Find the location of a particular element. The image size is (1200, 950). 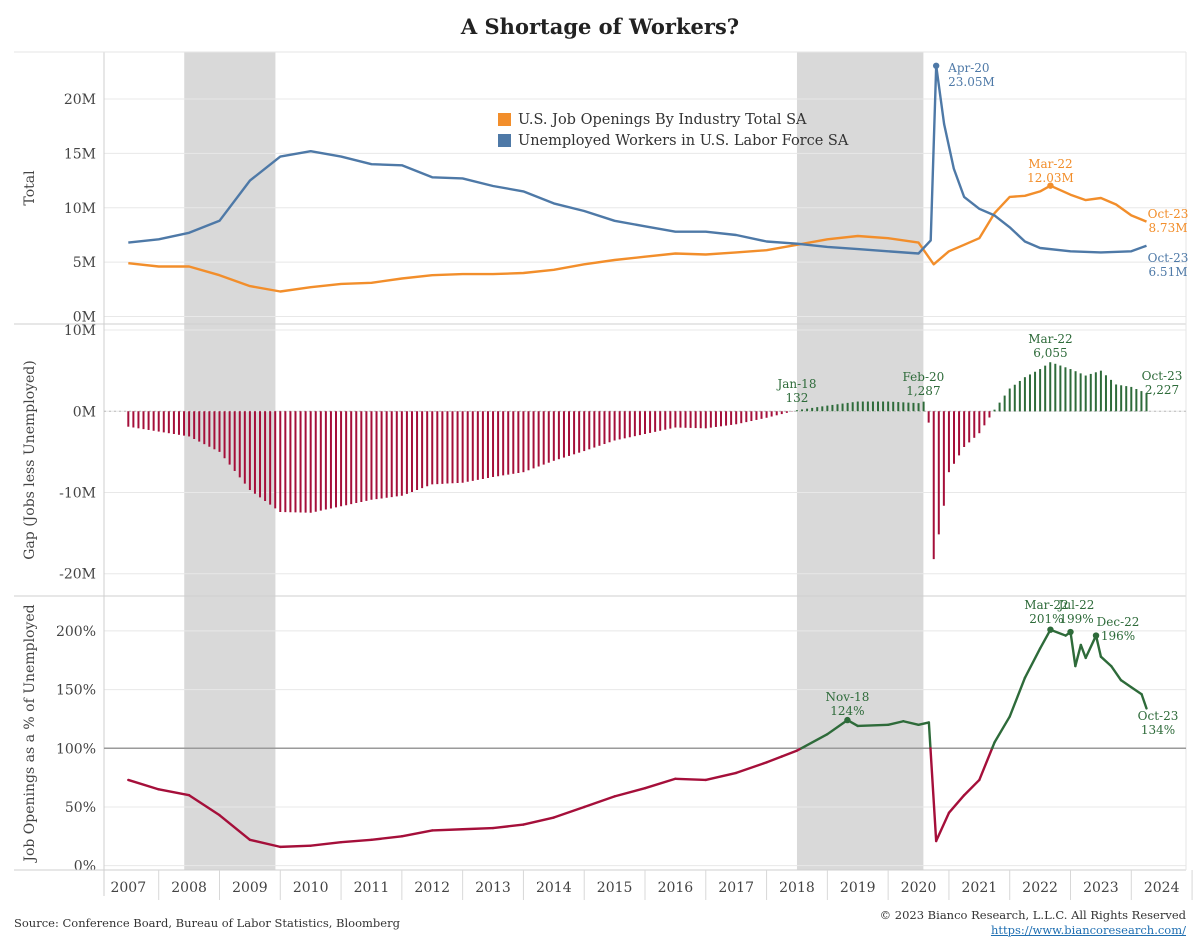

x-tick-label: 2021 is located at coordinates (980, 888).